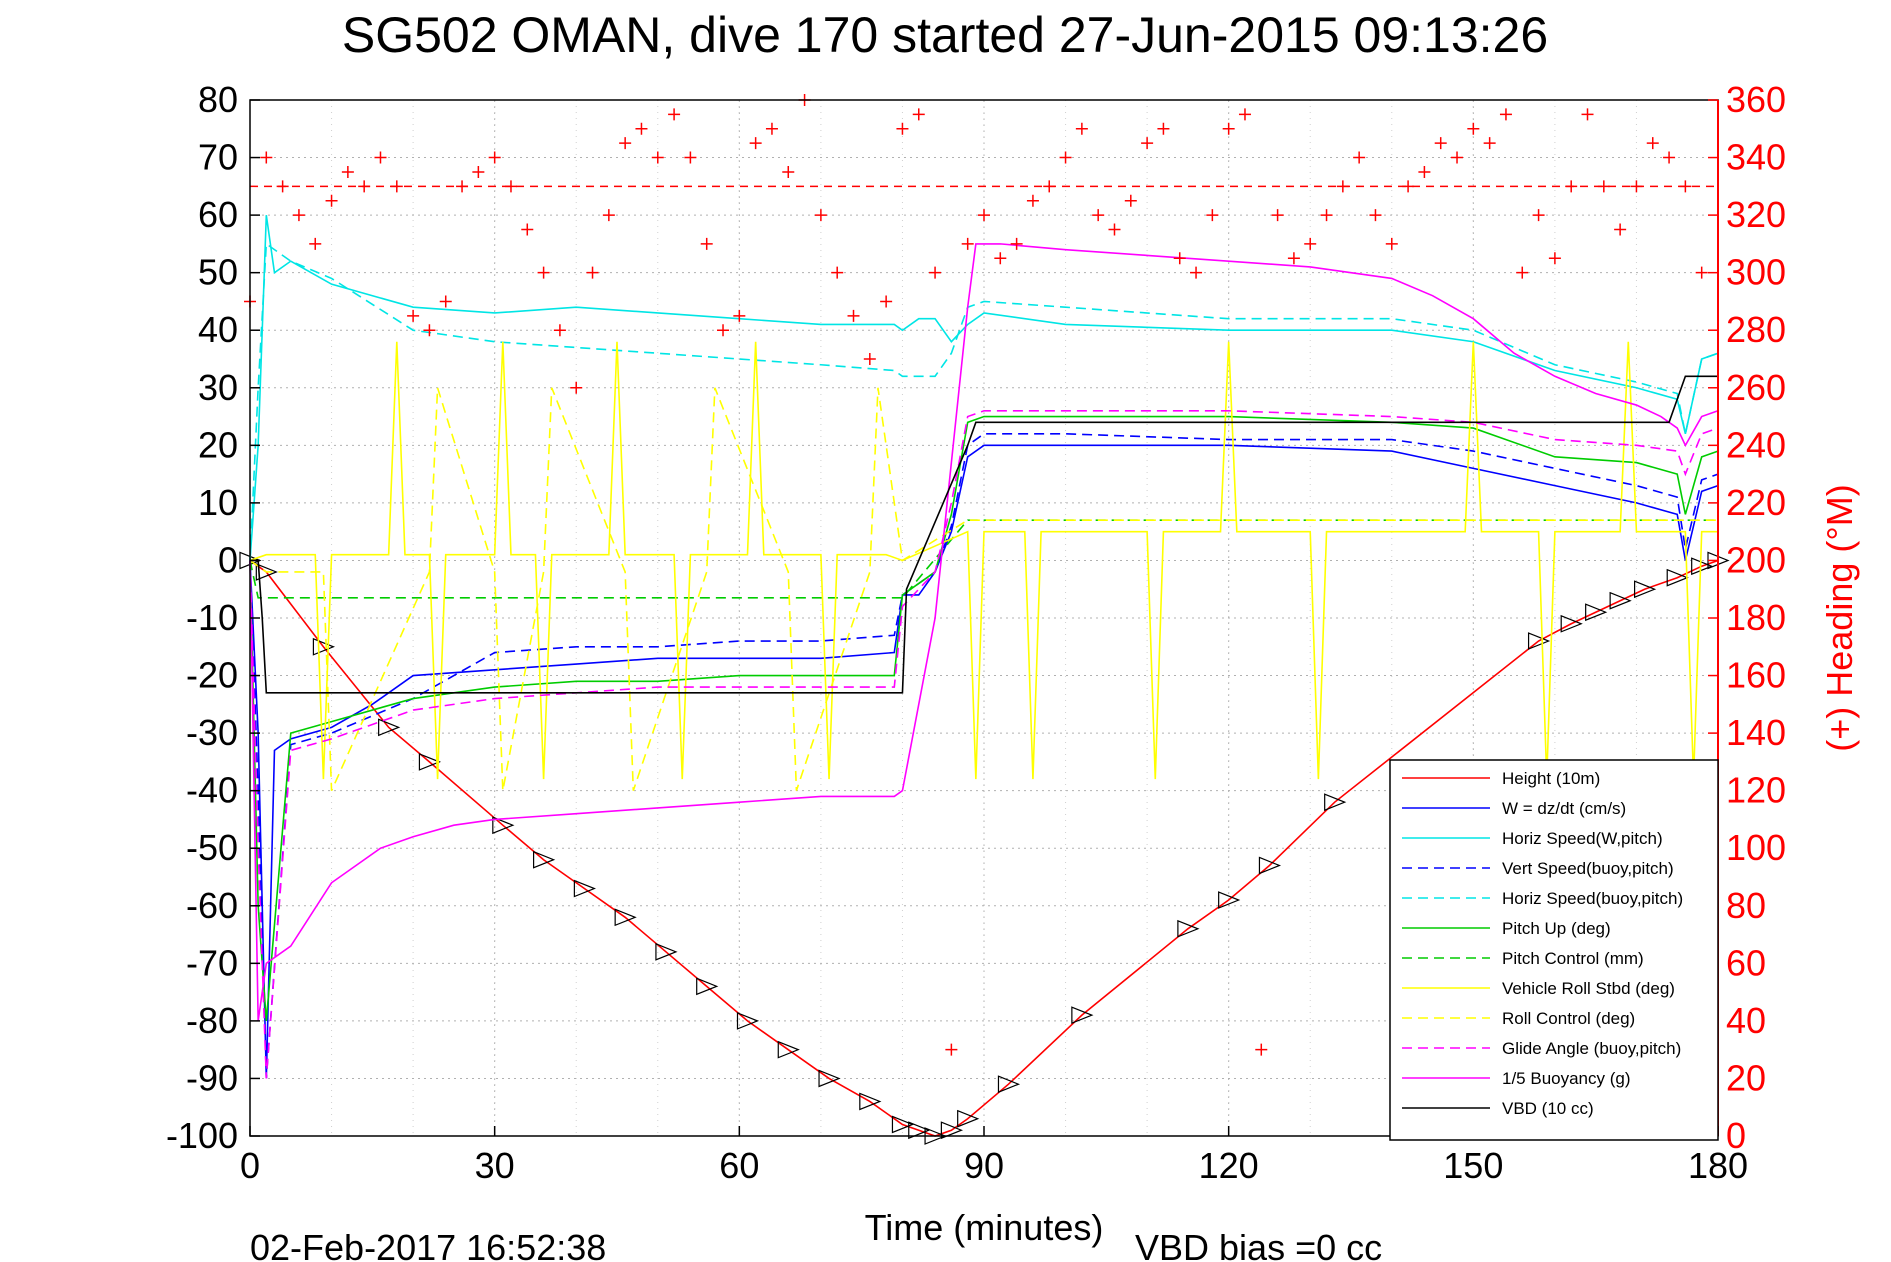 This screenshot has width=1891, height=1262. Describe the element at coordinates (1229, 1165) in the screenshot. I see `x-tick-label: 120` at that location.